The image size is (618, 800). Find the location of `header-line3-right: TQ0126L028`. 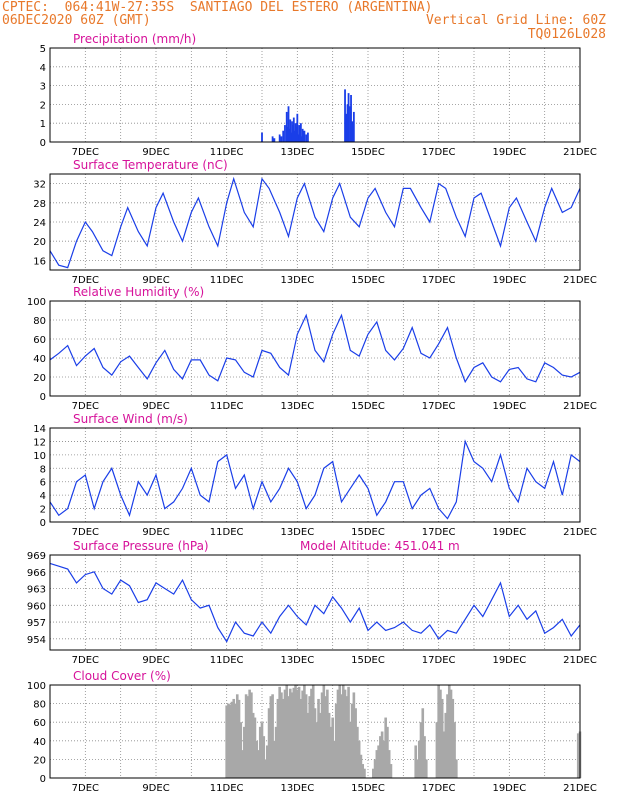

header-line3-right: TQ0126L028 is located at coordinates (566, 34).